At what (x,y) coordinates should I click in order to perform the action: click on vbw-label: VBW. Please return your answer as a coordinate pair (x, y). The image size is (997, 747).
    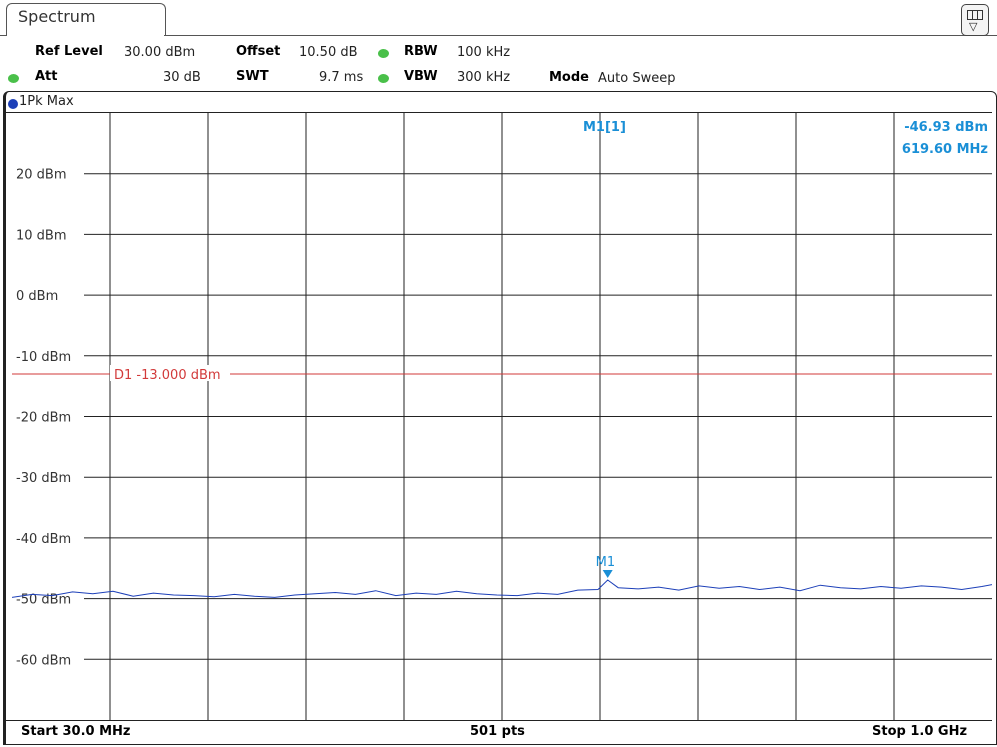
    Looking at the image, I should click on (421, 76).